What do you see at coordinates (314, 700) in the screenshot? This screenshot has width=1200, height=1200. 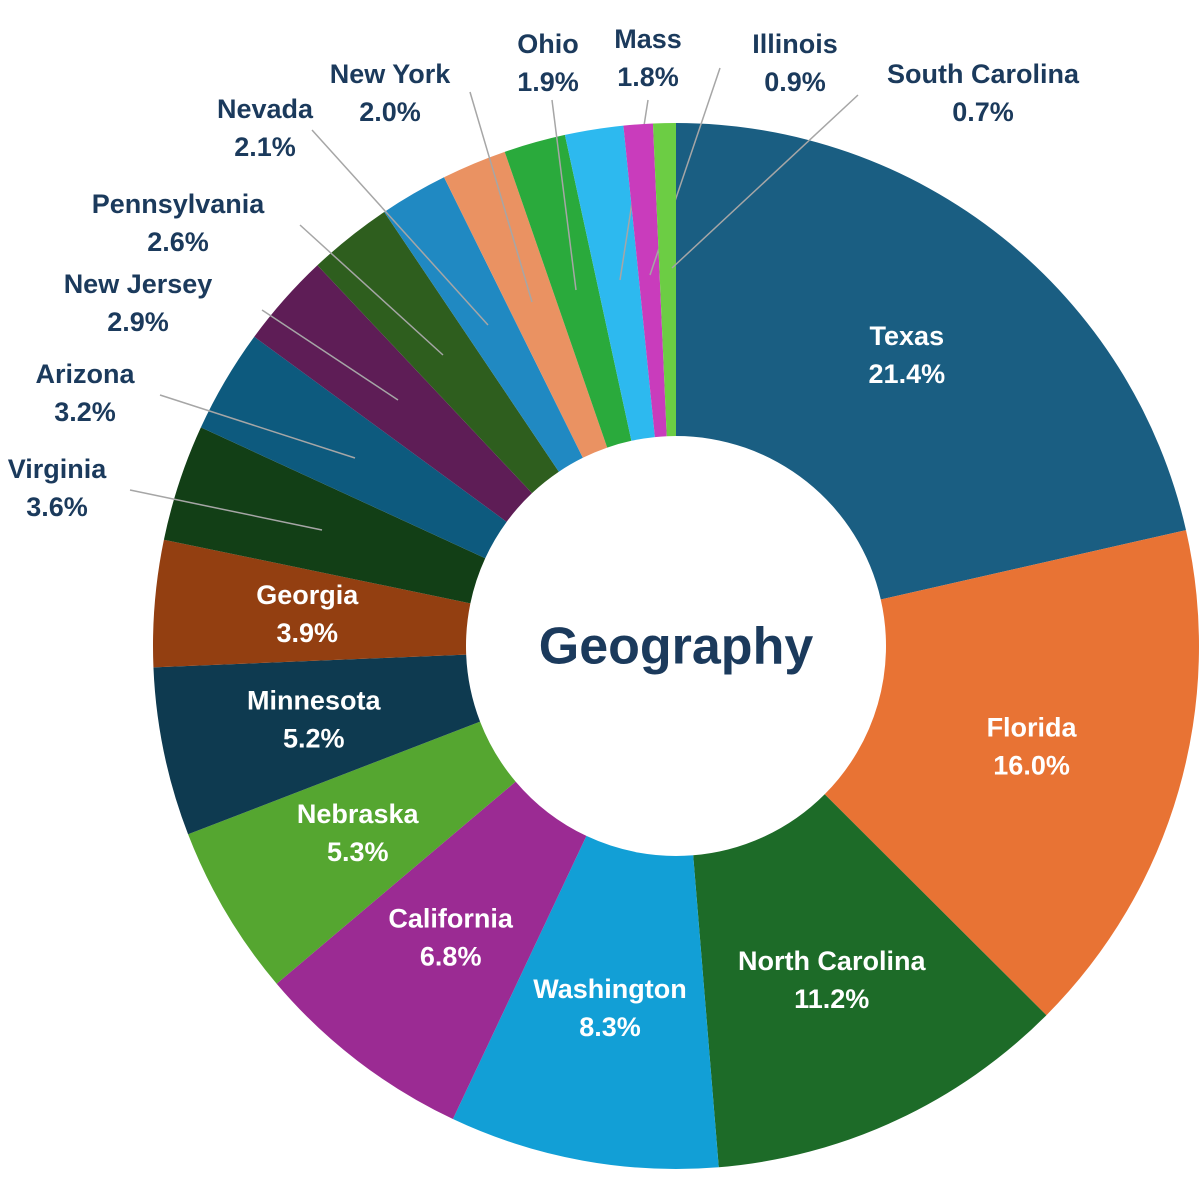 I see `category-label: Minnesota` at bounding box center [314, 700].